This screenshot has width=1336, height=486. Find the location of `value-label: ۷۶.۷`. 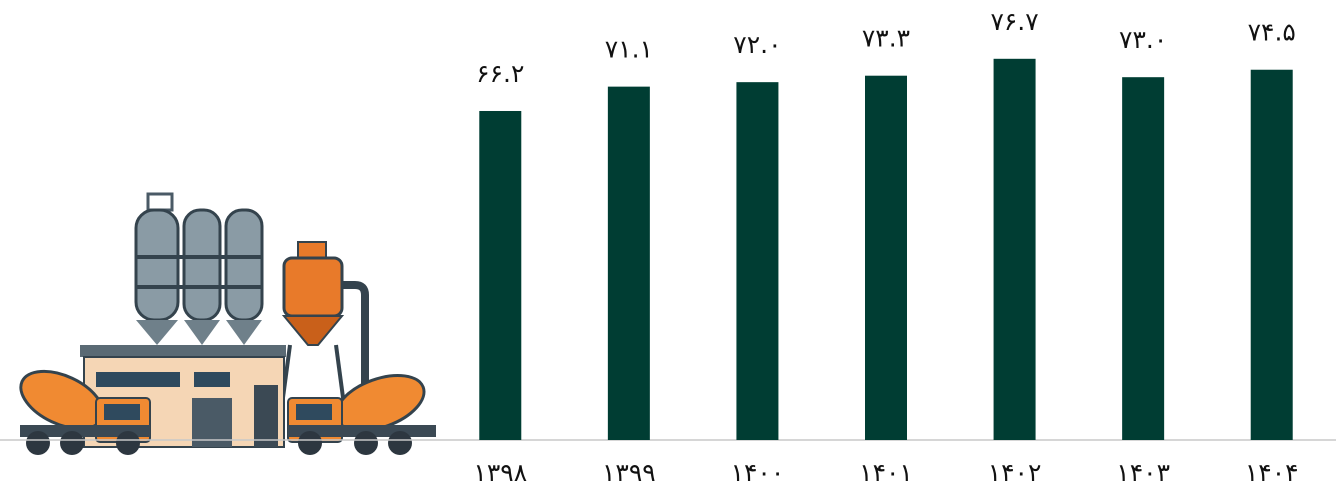

value-label: ۷۶.۷ is located at coordinates (1014, 21).